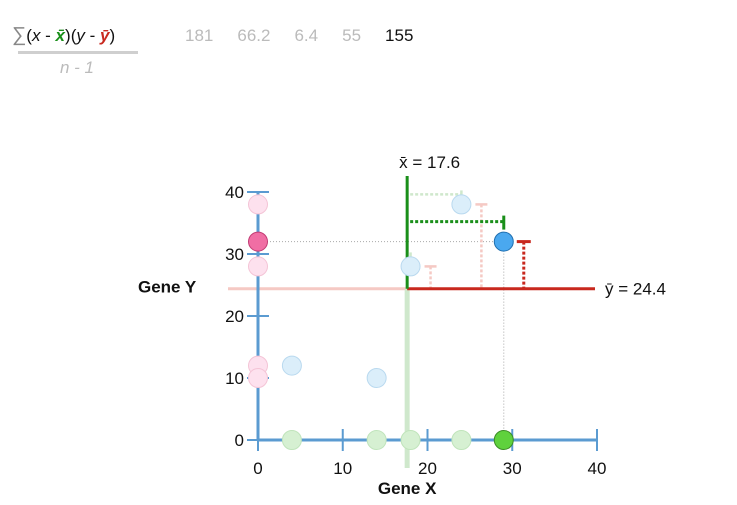  I want to click on x-tick-label: 20, so click(427, 468).